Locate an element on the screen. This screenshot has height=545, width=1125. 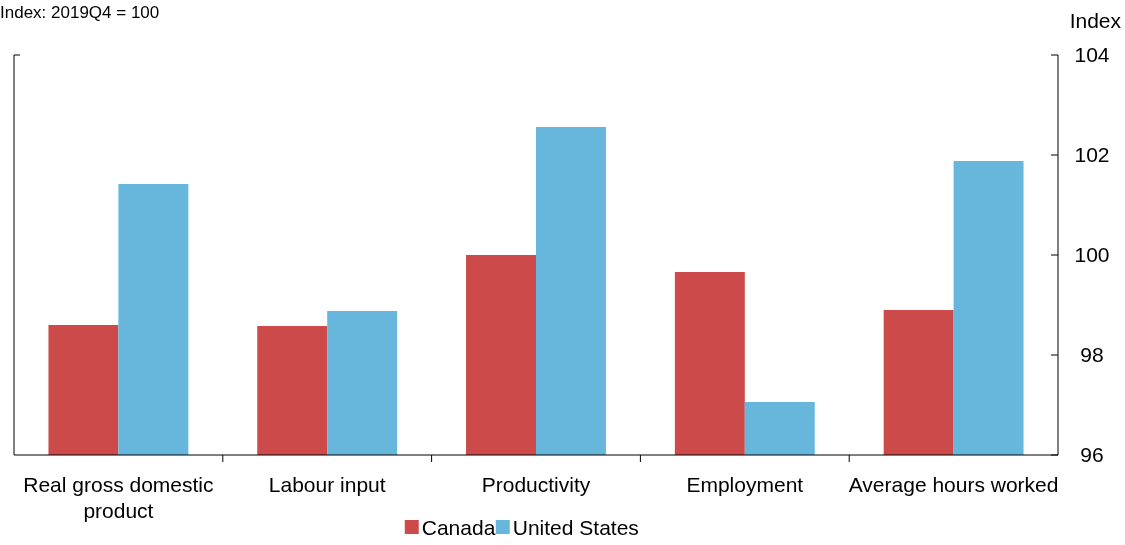
legend-label: Canada is located at coordinates (458, 527).